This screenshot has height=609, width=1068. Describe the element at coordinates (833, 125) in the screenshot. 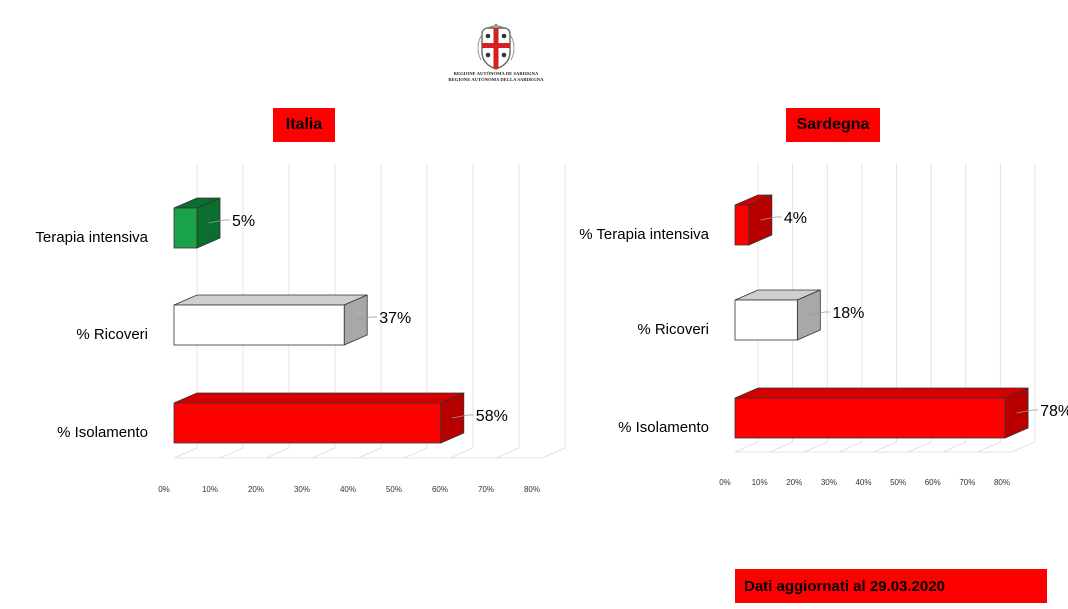

I see `sardegna-title: Sardegna` at that location.